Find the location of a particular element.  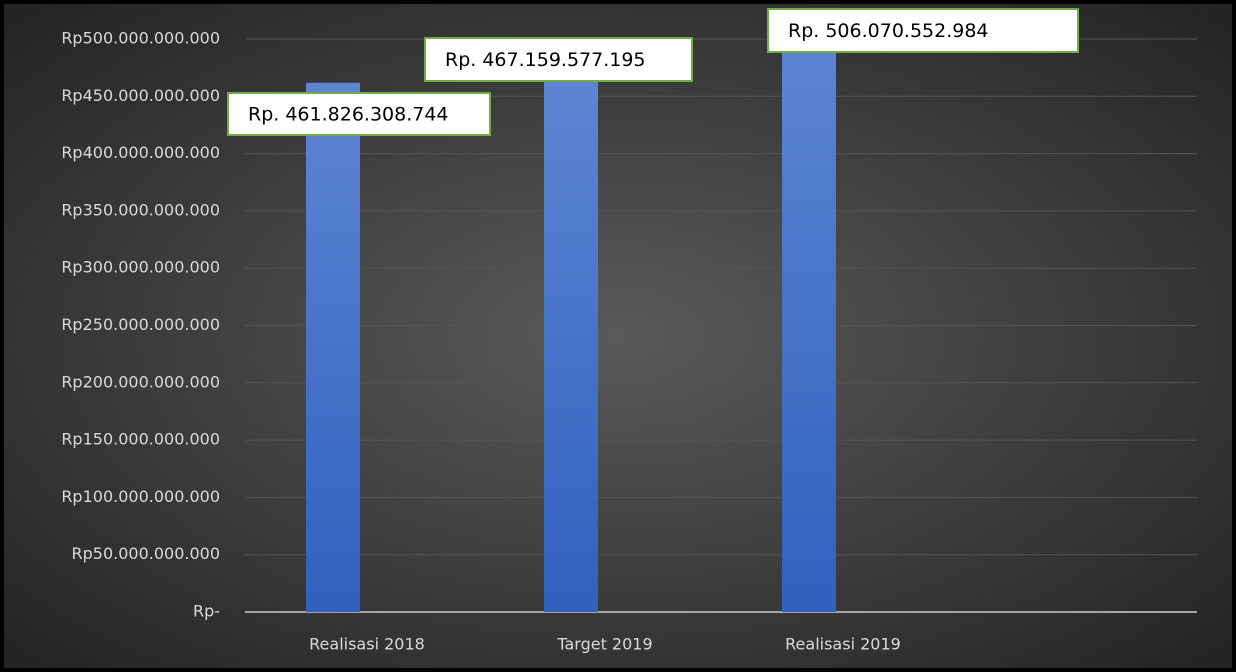

data-label: Rp. 461.826.308.744 is located at coordinates (348, 115).